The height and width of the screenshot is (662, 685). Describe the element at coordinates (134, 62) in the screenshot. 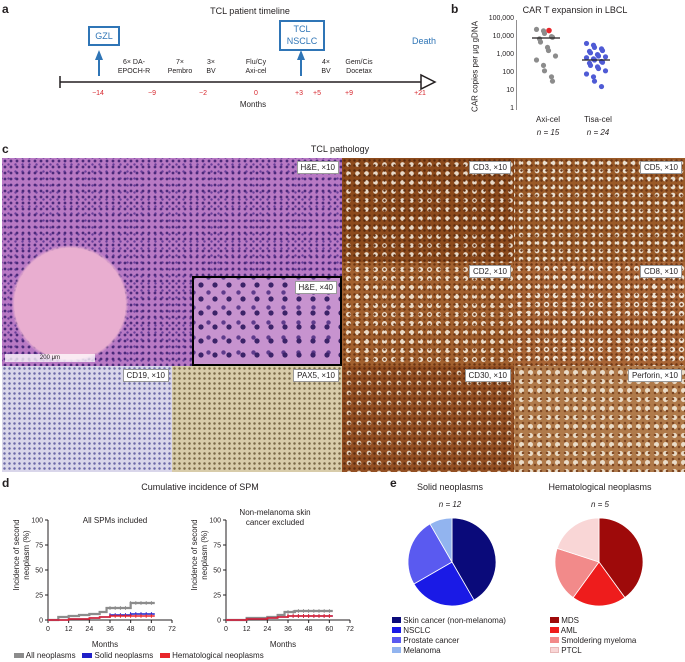

I see `treatment-1-l1: 6× DA-` at that location.